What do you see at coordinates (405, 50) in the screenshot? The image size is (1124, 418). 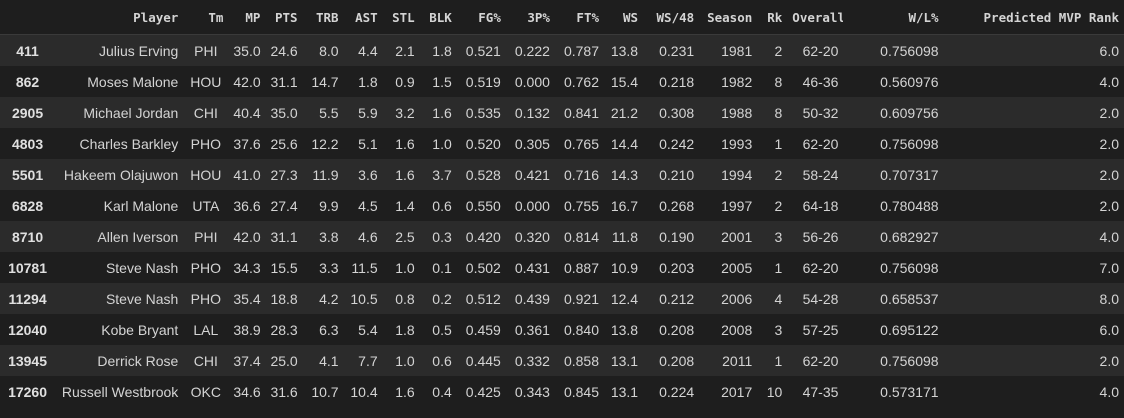 I see `stl-cell: 2.1` at bounding box center [405, 50].